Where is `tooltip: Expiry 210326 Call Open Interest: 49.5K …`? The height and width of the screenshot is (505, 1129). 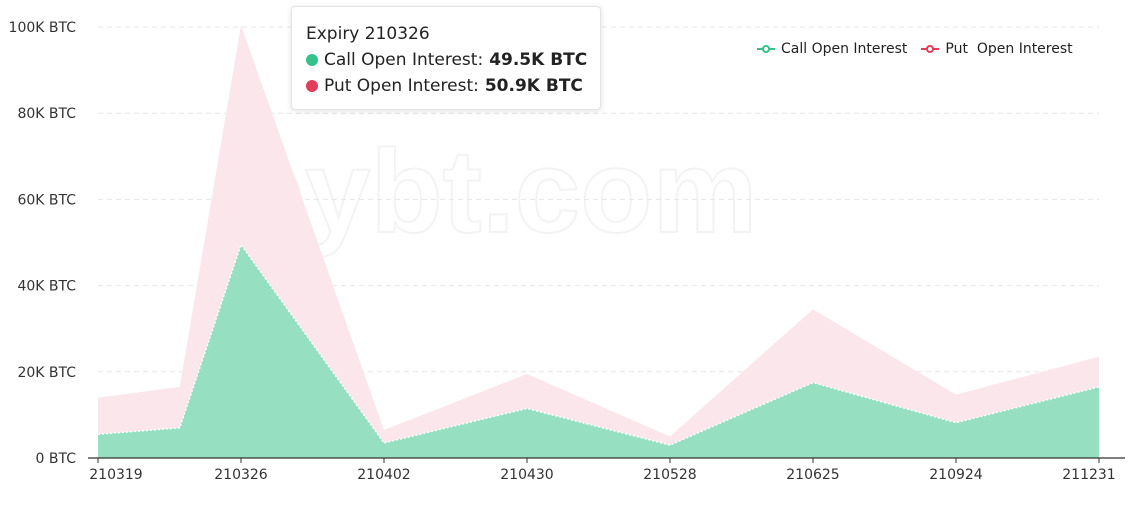
tooltip: Expiry 210326 Call Open Interest: 49.5K … is located at coordinates (446, 58).